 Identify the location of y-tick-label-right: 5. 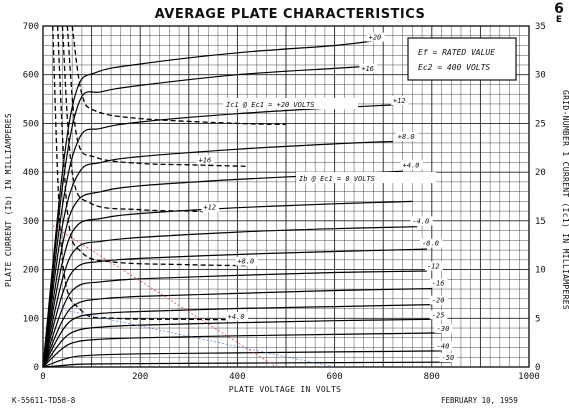
(537, 319).